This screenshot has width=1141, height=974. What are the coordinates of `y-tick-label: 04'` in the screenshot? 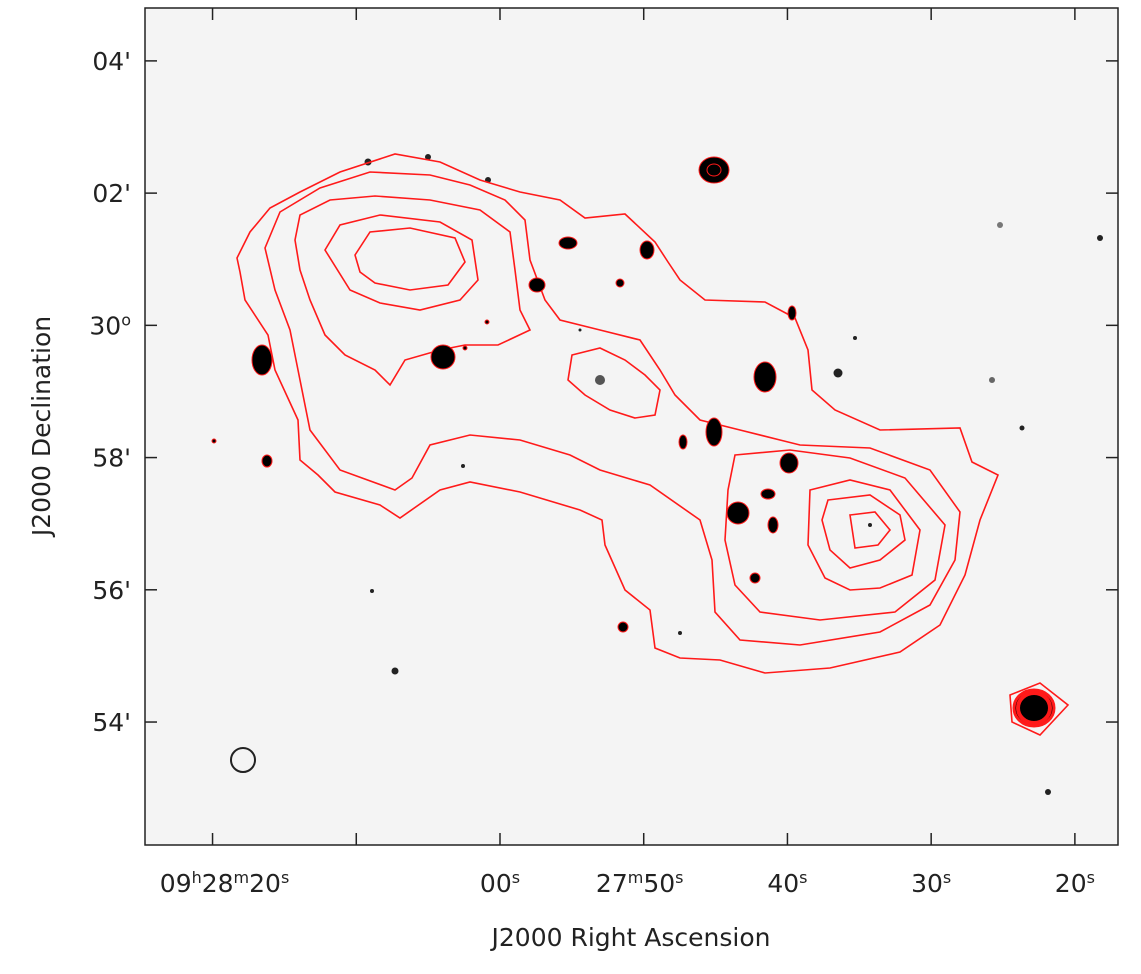 It's located at (111, 61).